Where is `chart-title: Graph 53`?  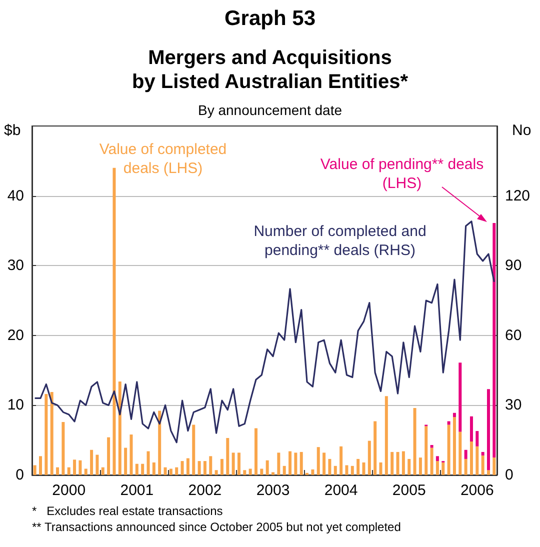
chart-title: Graph 53 is located at coordinates (270, 18).